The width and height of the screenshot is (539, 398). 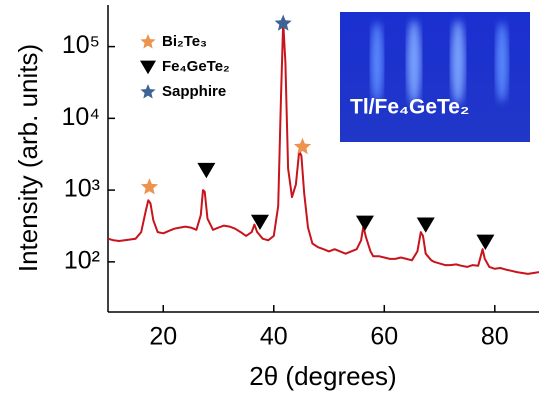 What do you see at coordinates (163, 337) in the screenshot?
I see `x-tick-label: 20` at bounding box center [163, 337].